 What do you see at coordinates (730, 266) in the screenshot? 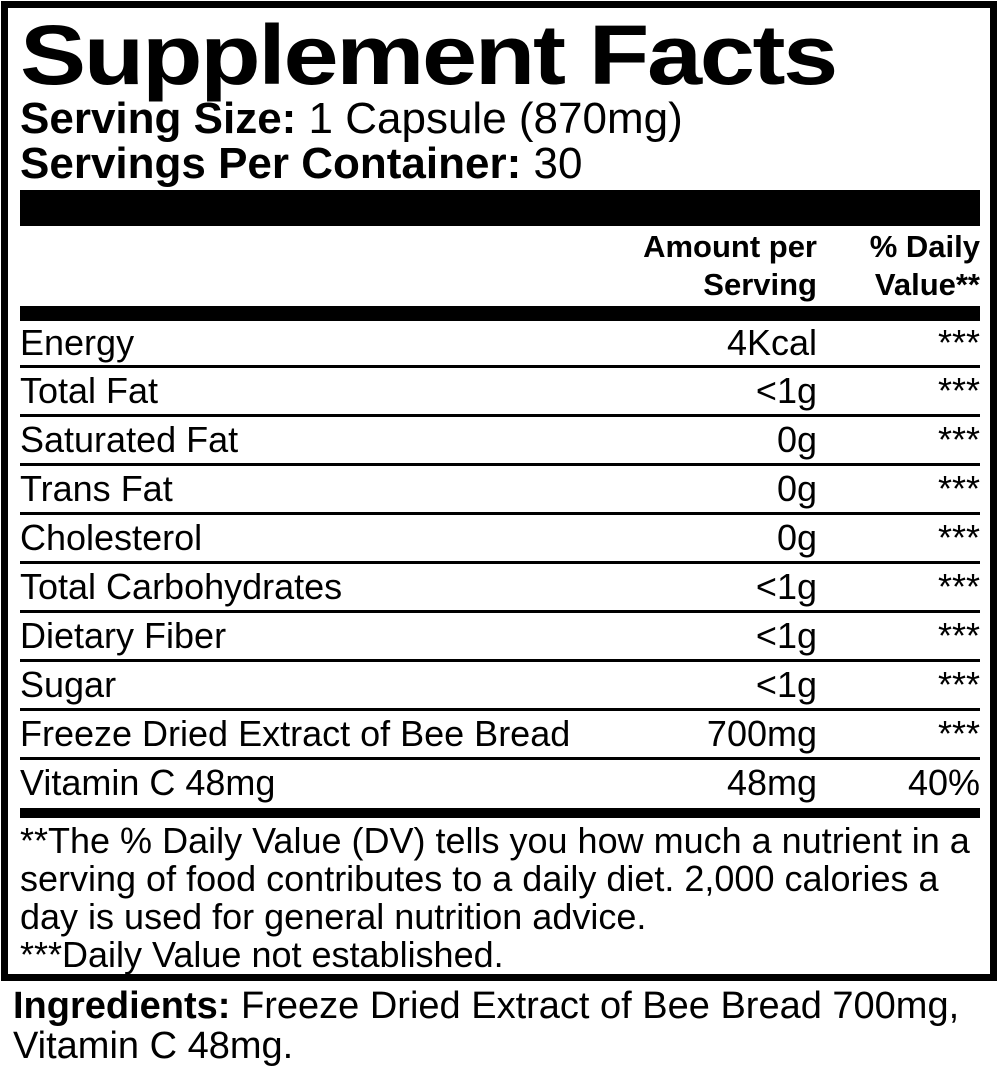
I see `amount-column-header: Amount per Serving` at bounding box center [730, 266].